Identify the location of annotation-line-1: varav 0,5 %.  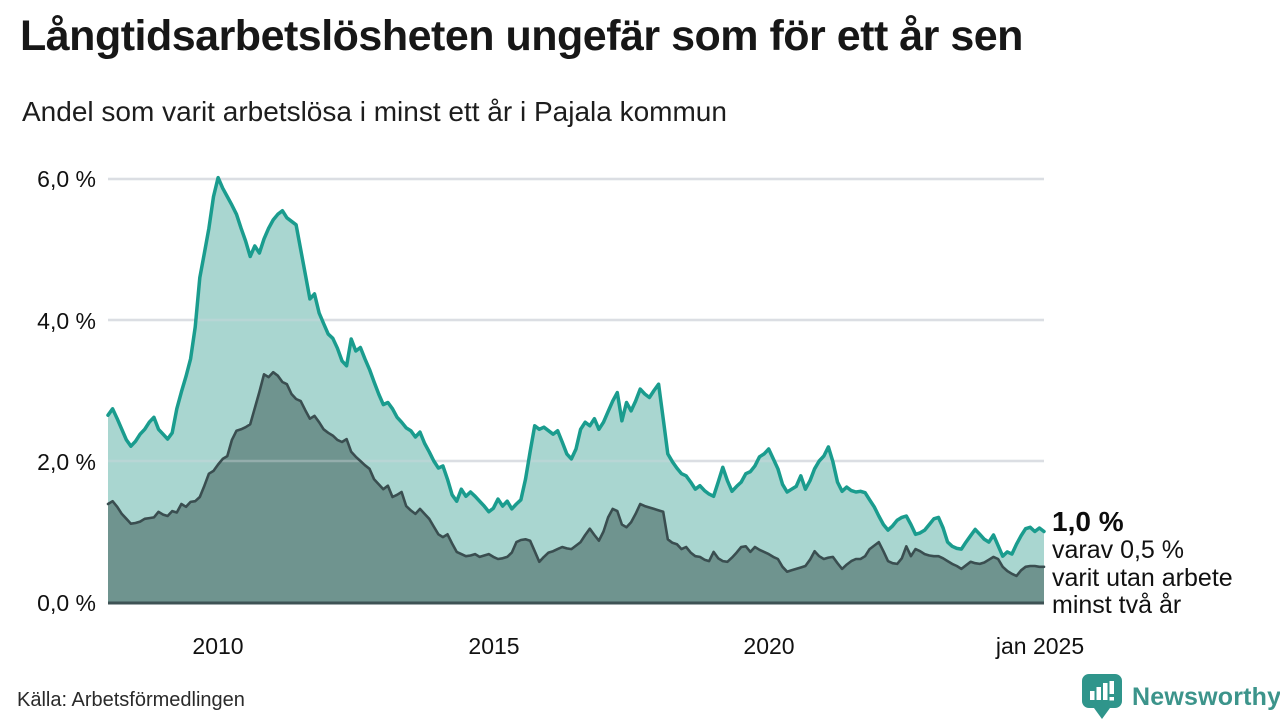
(1118, 550).